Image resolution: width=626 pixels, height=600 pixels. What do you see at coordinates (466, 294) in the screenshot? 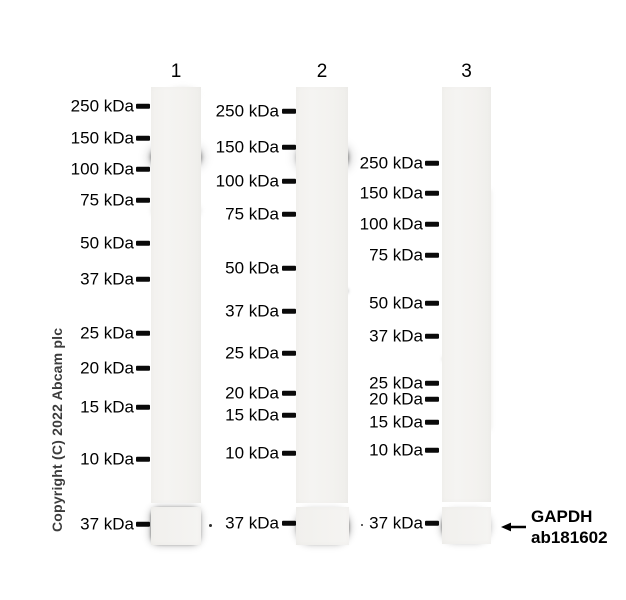
I see `lane-3-blot-strip` at bounding box center [466, 294].